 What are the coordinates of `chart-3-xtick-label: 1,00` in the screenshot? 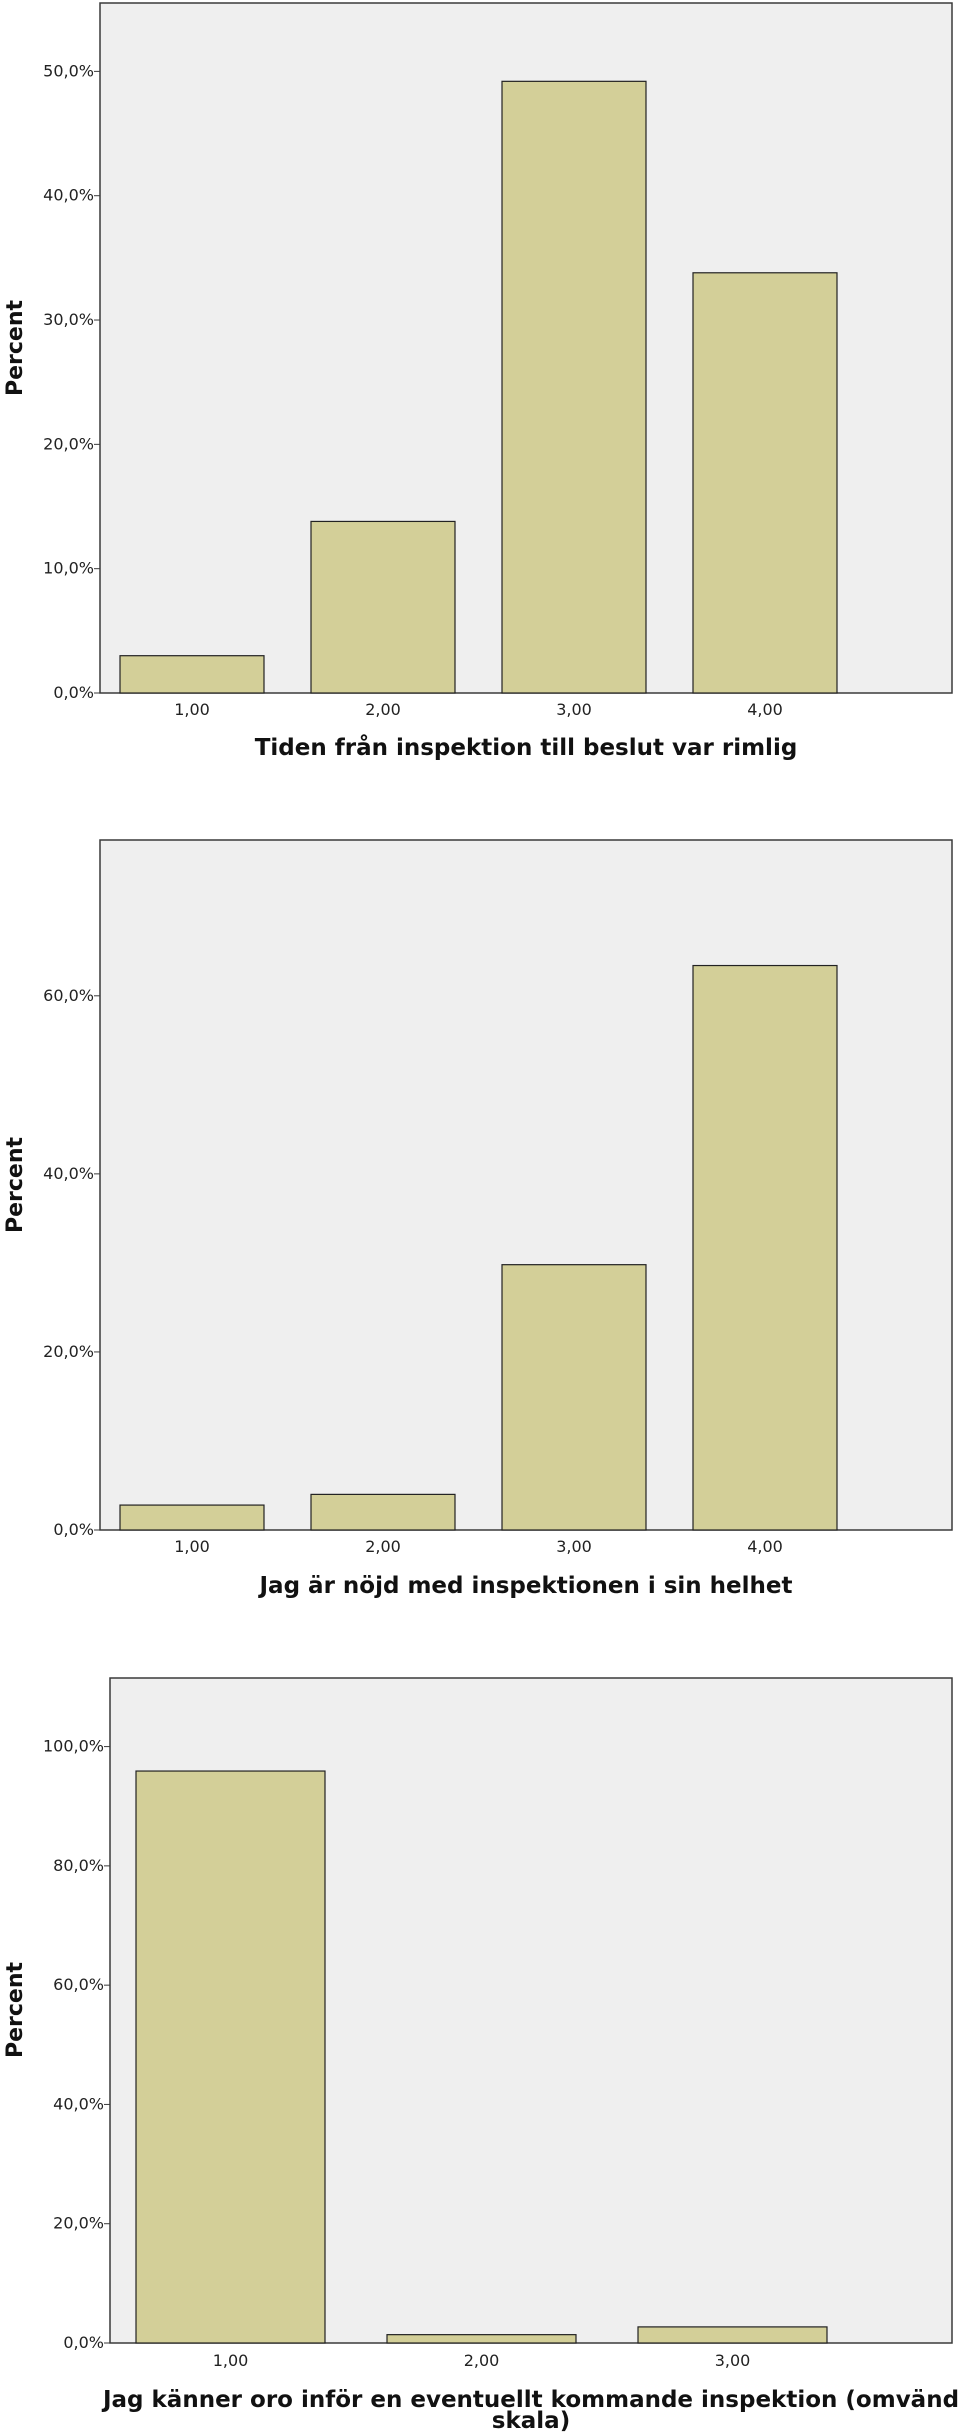 It's located at (231, 2360).